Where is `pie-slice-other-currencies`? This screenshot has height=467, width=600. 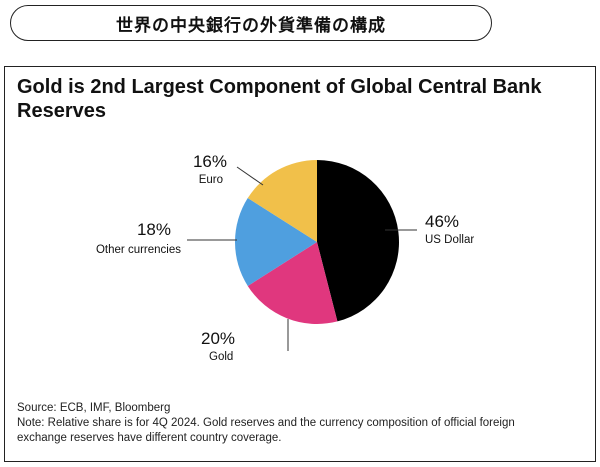
pie-slice-other-currencies is located at coordinates (275, 242).